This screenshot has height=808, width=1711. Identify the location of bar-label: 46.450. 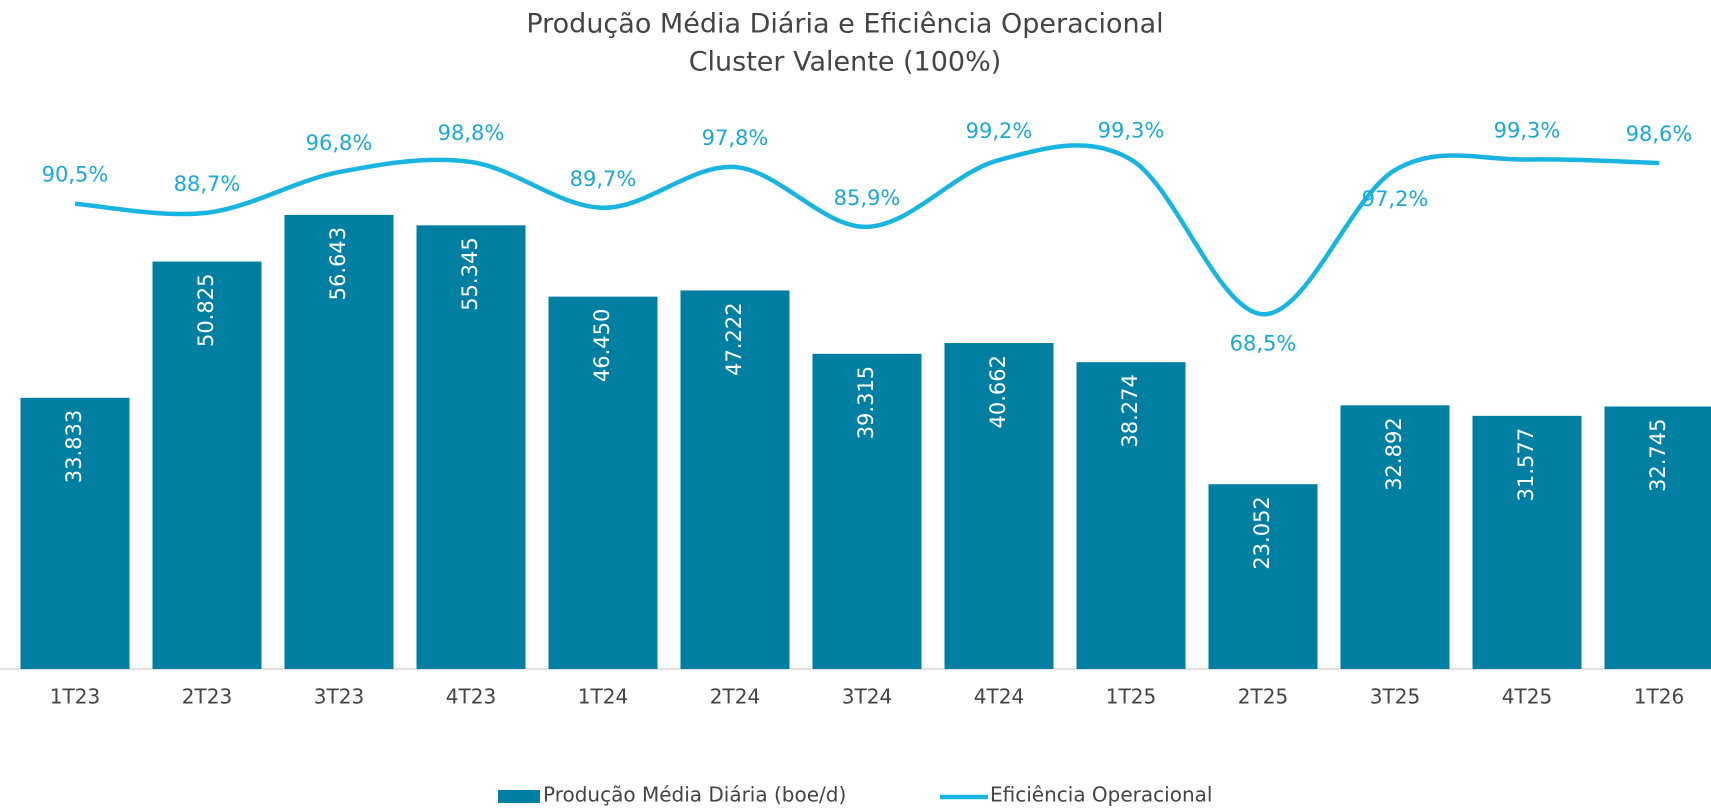
(602, 345).